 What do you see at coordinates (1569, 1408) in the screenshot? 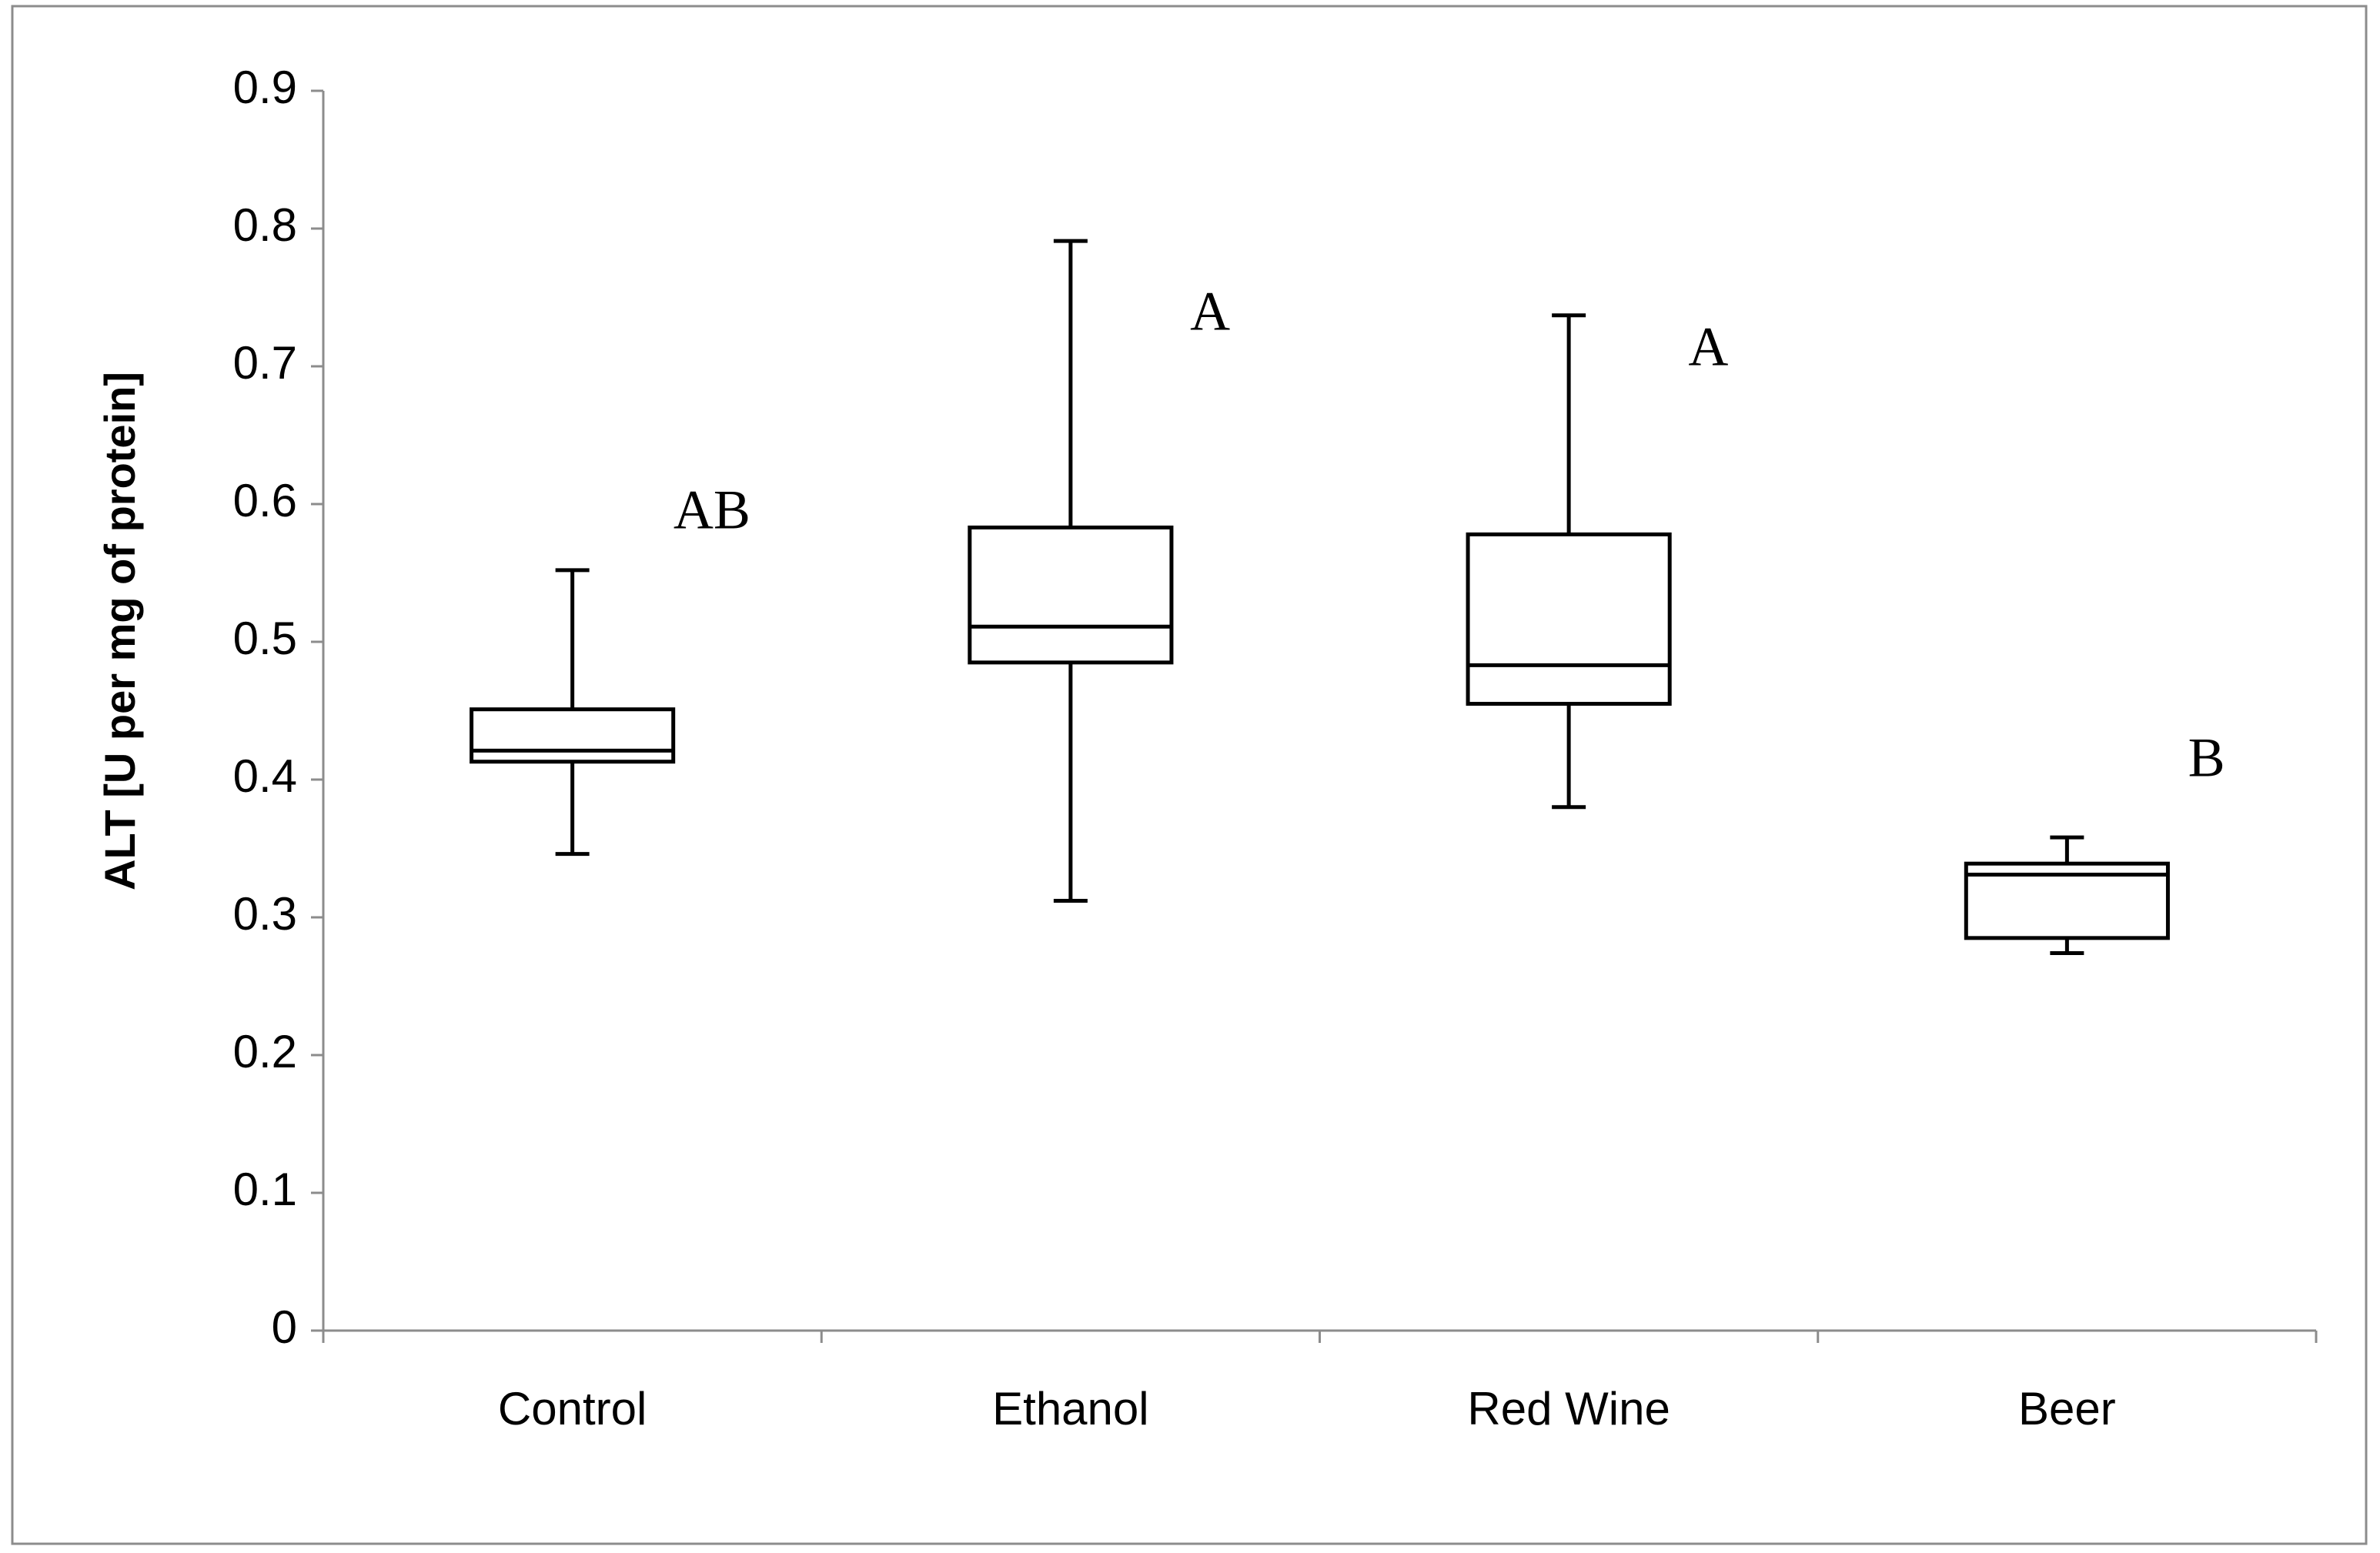
I see `x-tick-label: Red Wine` at bounding box center [1569, 1408].